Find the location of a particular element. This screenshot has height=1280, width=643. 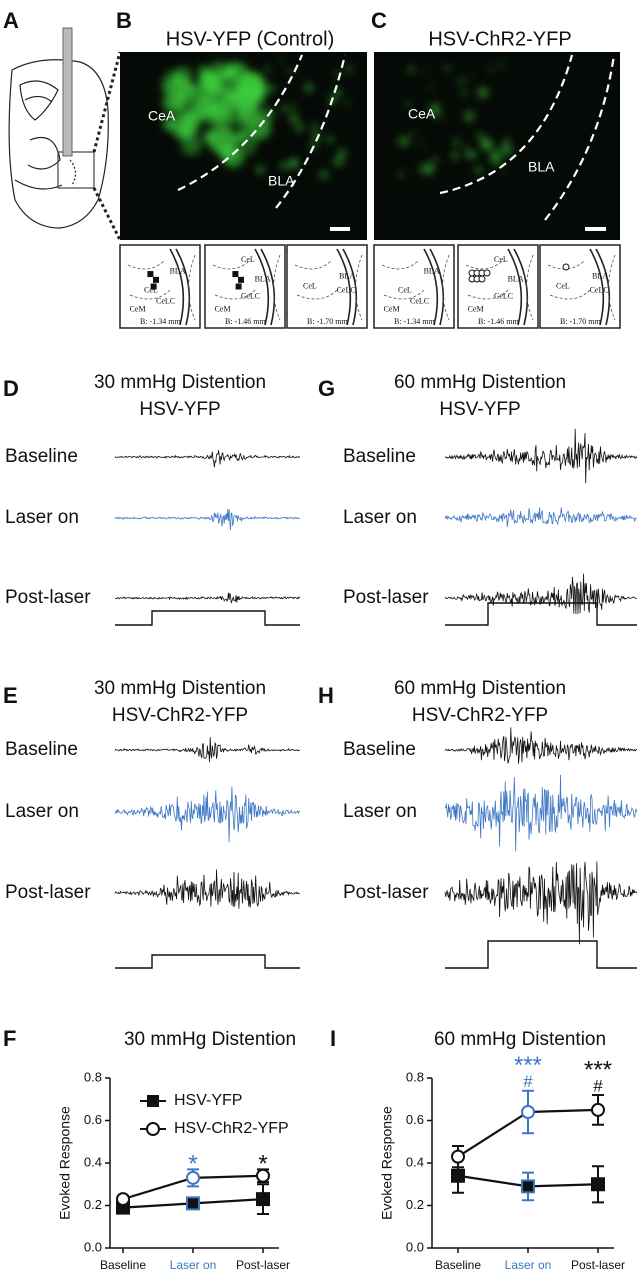

panel-label: D is located at coordinates (11, 388).